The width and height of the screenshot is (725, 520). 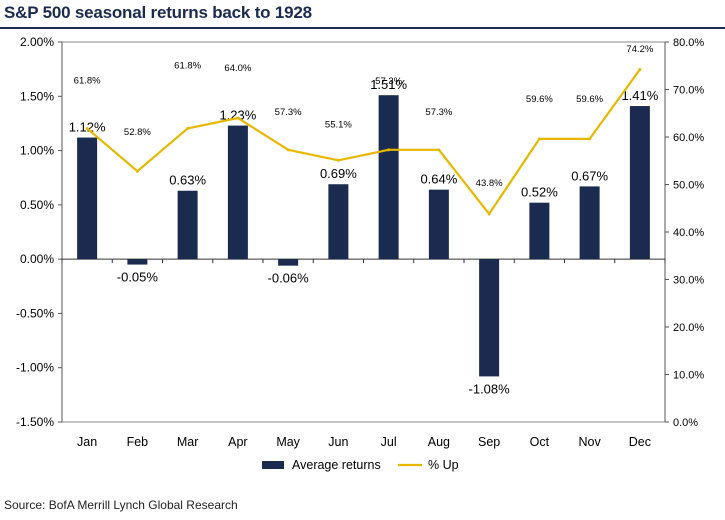 What do you see at coordinates (639, 49) in the screenshot?
I see `line-value-label: 74.2%` at bounding box center [639, 49].